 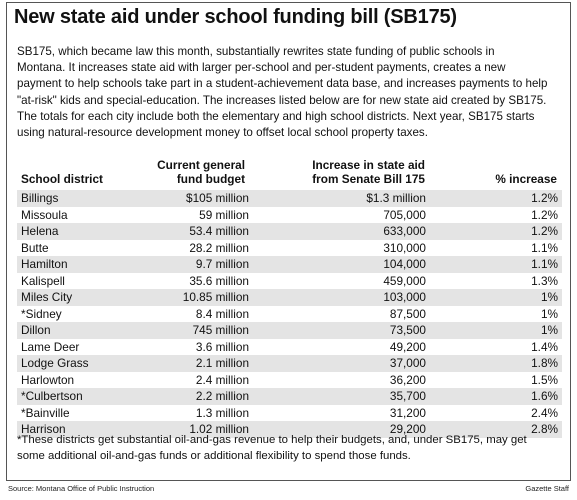 What do you see at coordinates (289, 297) in the screenshot?
I see `table-row: Miles City 10.85 million 103,000 1%` at bounding box center [289, 297].